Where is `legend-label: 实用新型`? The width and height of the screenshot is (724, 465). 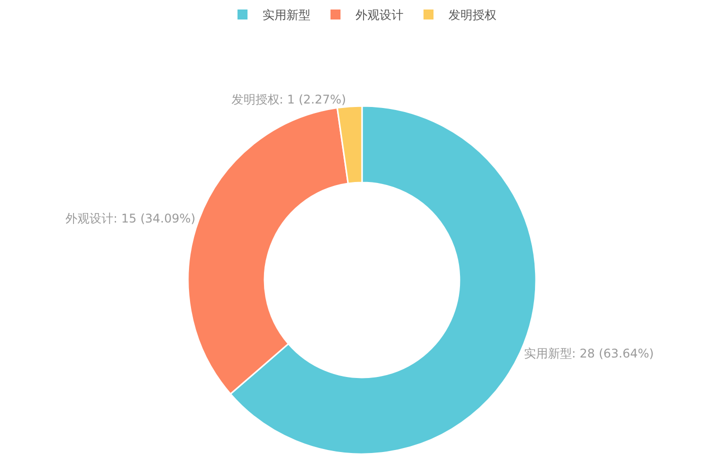
legend-label: 实用新型 is located at coordinates (286, 15).